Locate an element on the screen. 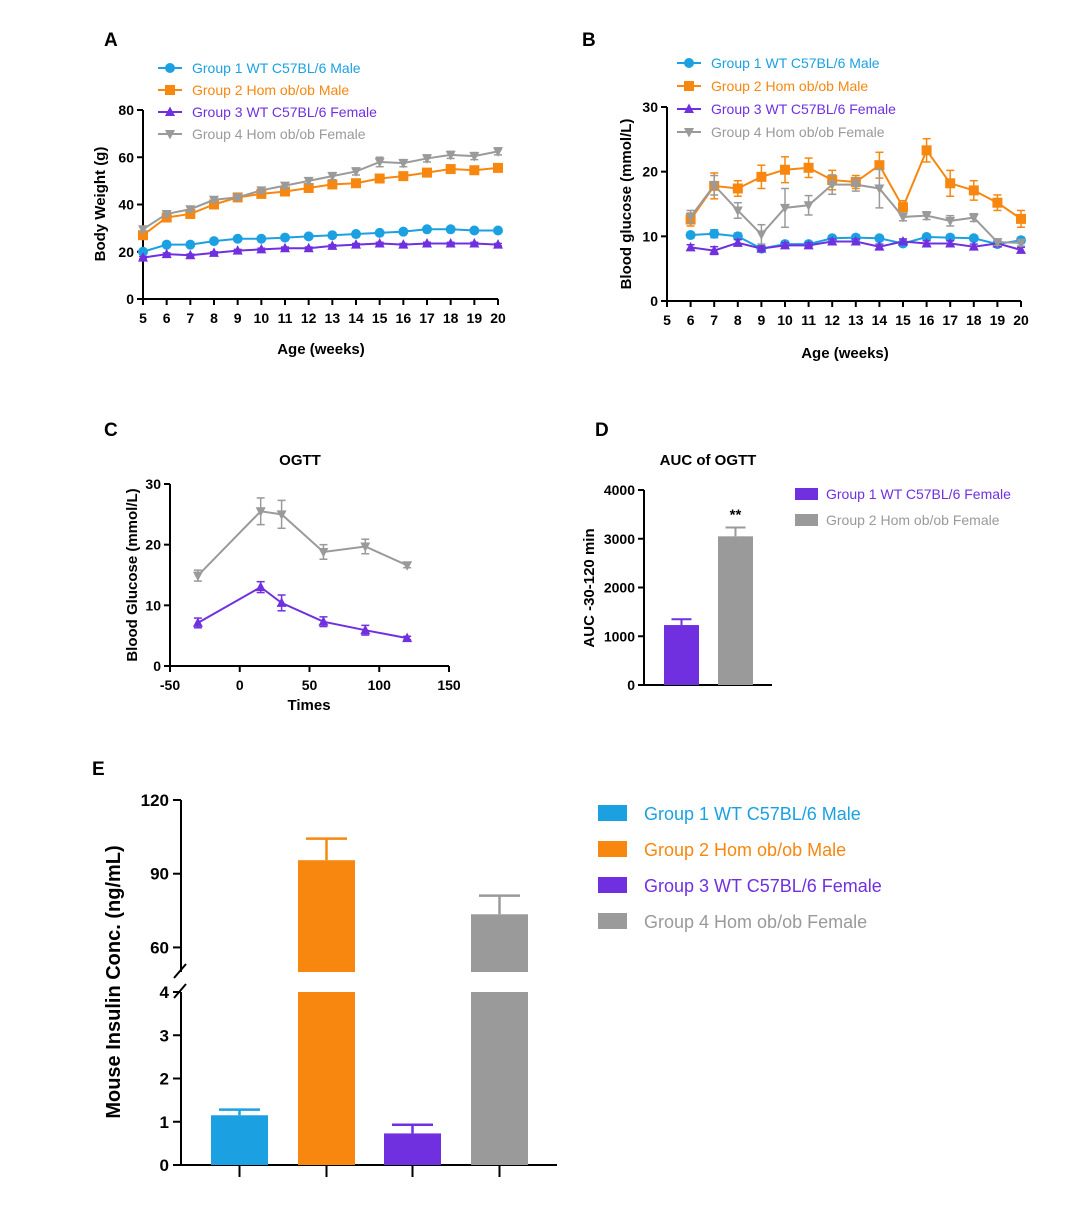  x-tick-label: 19 is located at coordinates (998, 320).